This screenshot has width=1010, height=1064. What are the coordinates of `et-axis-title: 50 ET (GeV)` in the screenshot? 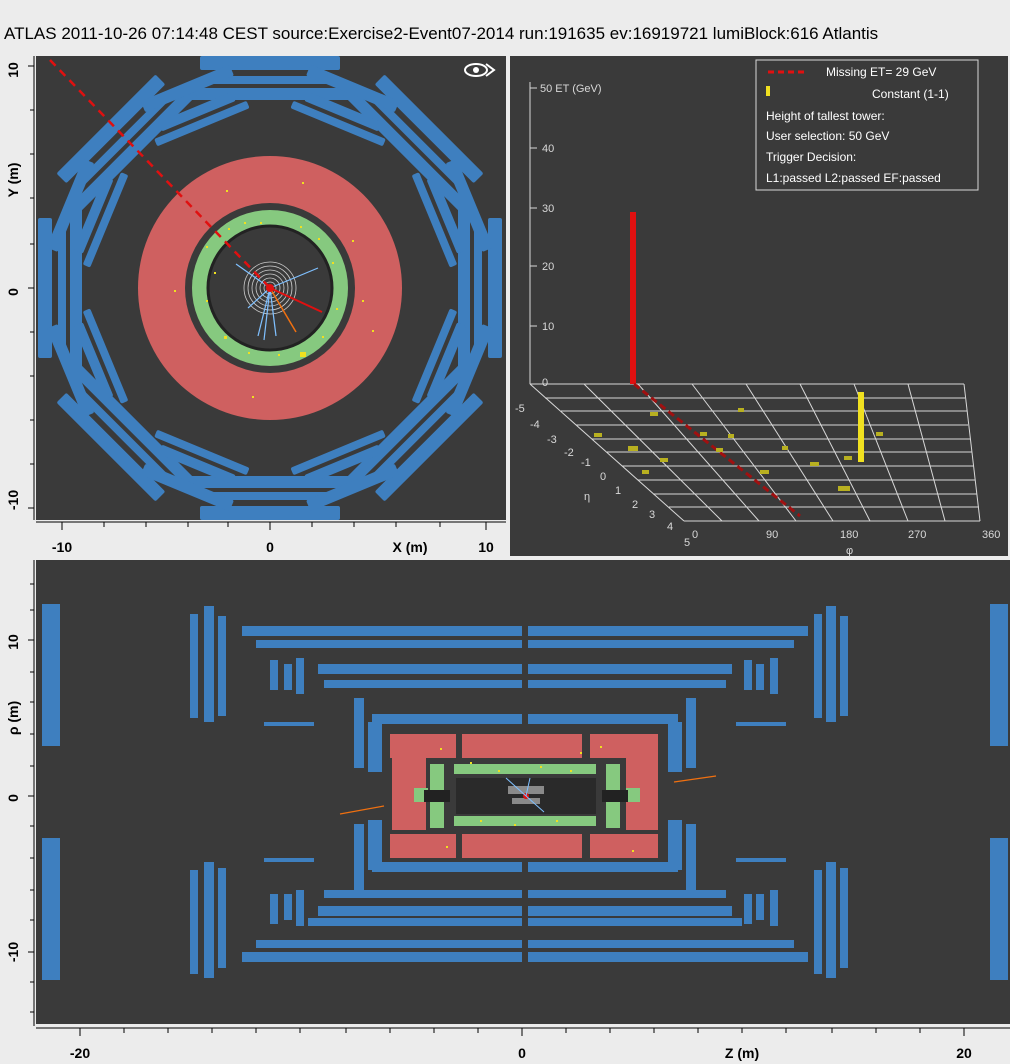 It's located at (571, 89).